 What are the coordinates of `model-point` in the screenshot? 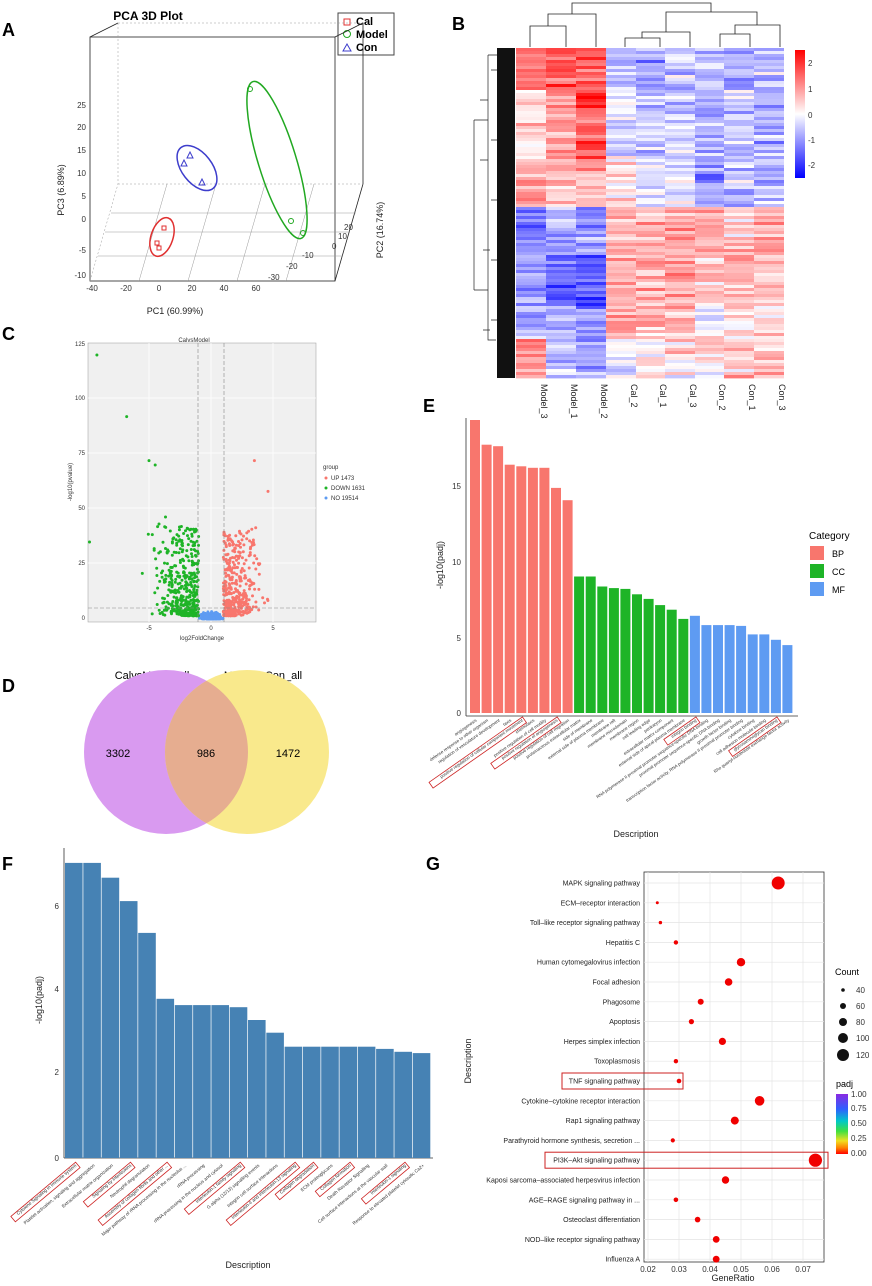 It's located at (291, 221).